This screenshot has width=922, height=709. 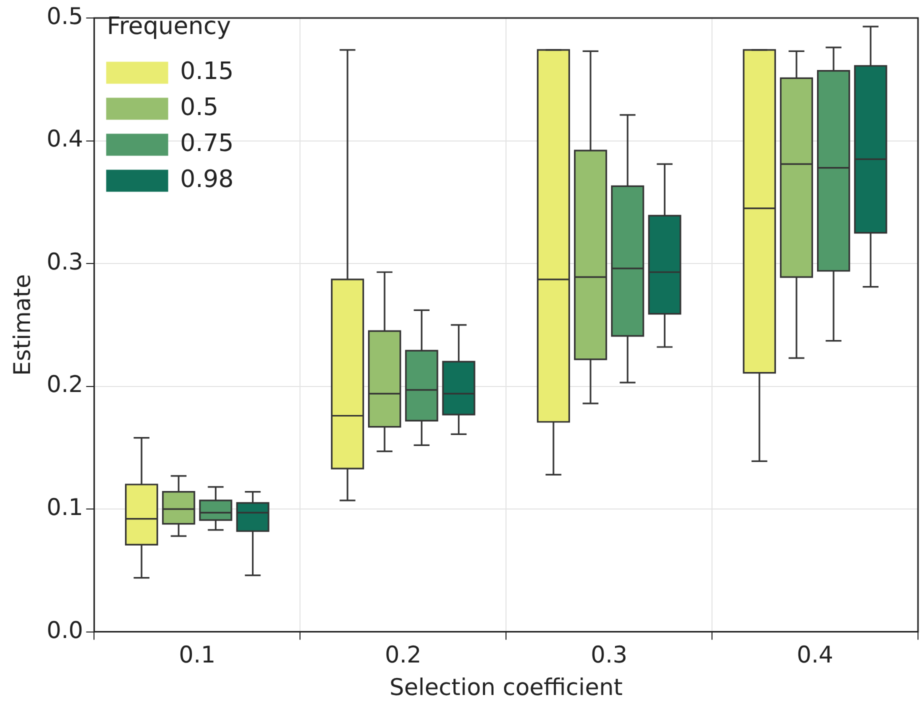 What do you see at coordinates (199, 107) in the screenshot?
I see `legend-label: 0.5` at bounding box center [199, 107].